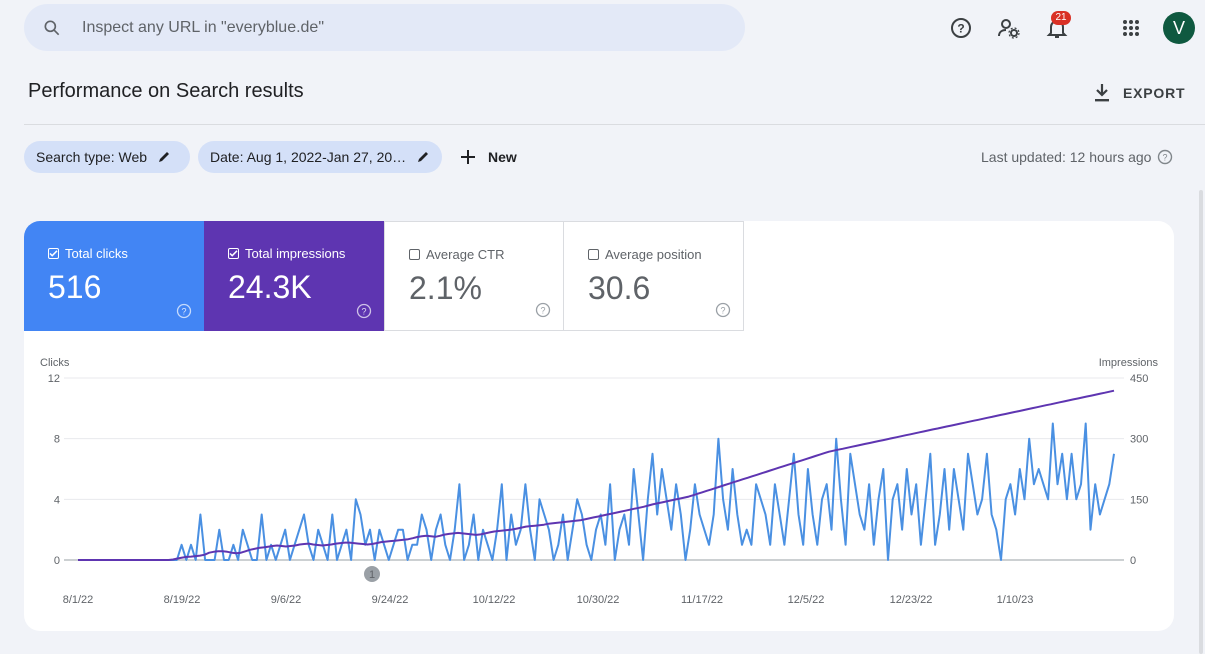 This screenshot has width=1205, height=654. I want to click on metric-label-row: Total impressions, so click(286, 253).